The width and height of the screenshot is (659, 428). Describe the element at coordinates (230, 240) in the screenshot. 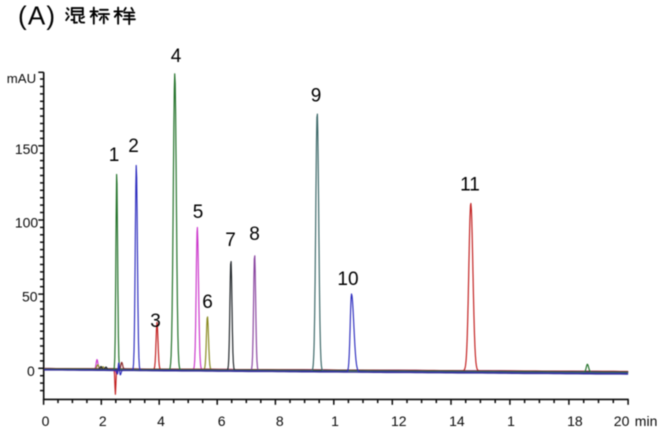

I see `svg-text: 7` at that location.